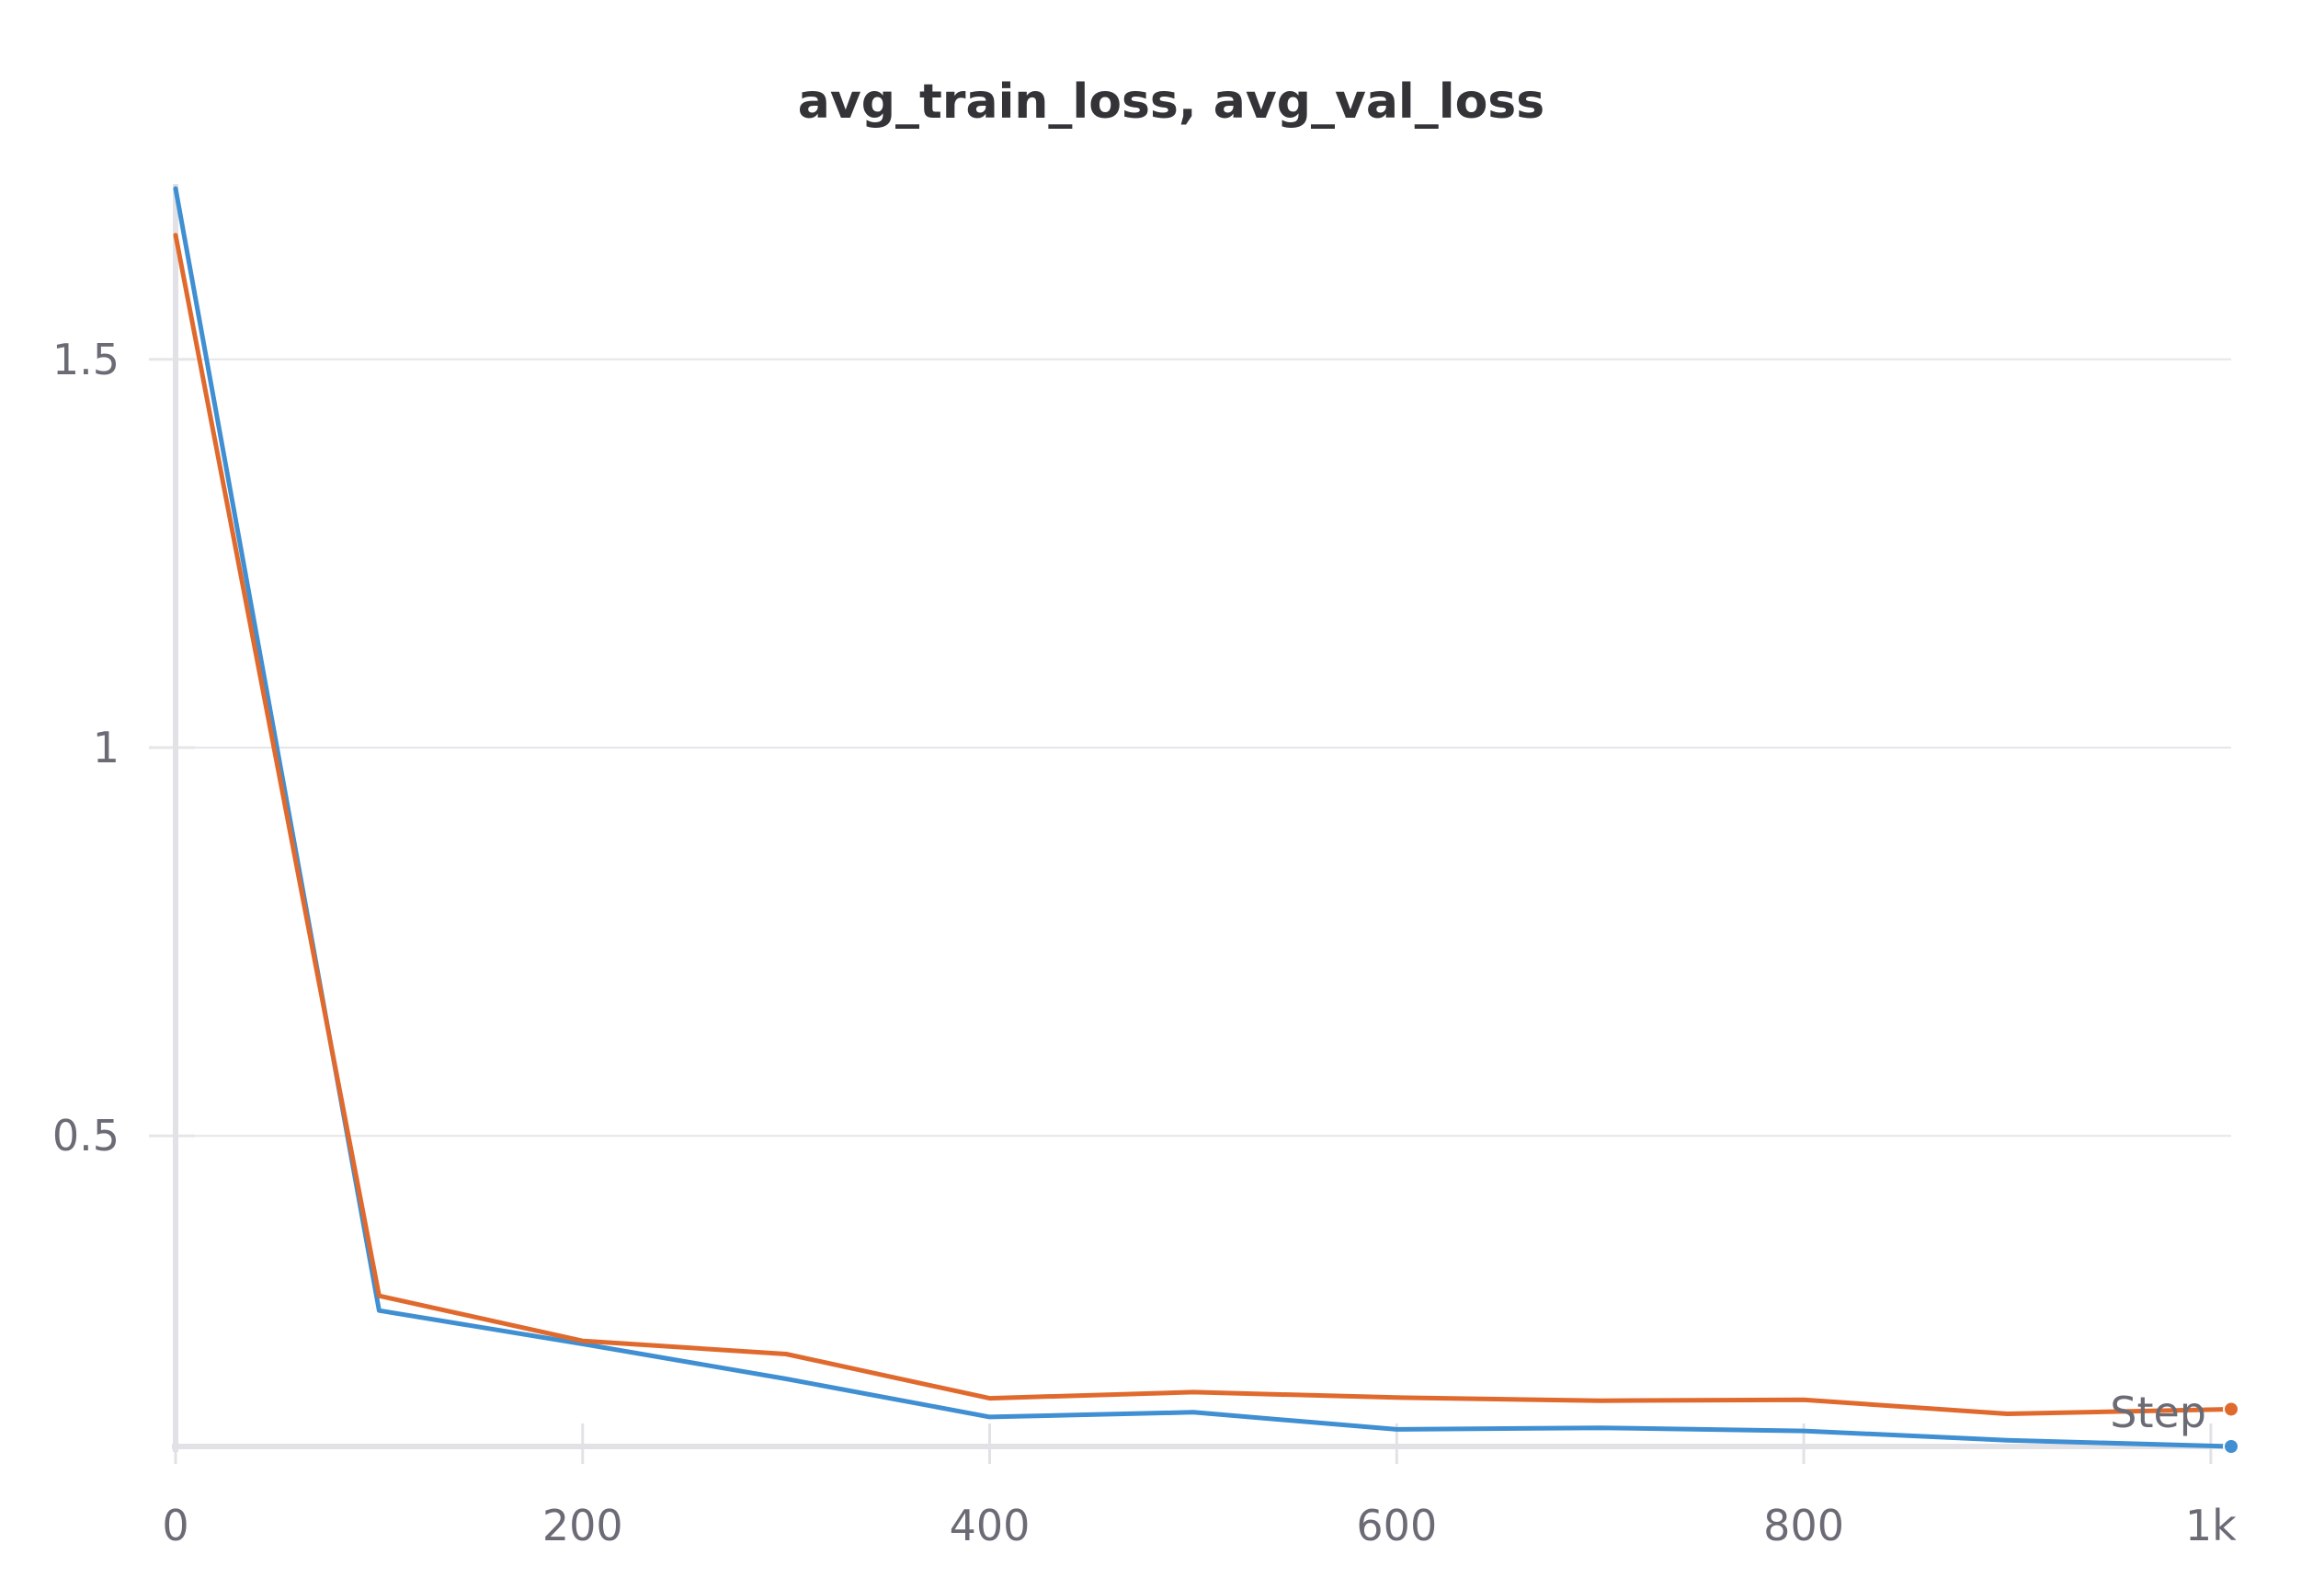  I want to click on chart-title: avg_train_loss, avg_val_loss, so click(1171, 102).